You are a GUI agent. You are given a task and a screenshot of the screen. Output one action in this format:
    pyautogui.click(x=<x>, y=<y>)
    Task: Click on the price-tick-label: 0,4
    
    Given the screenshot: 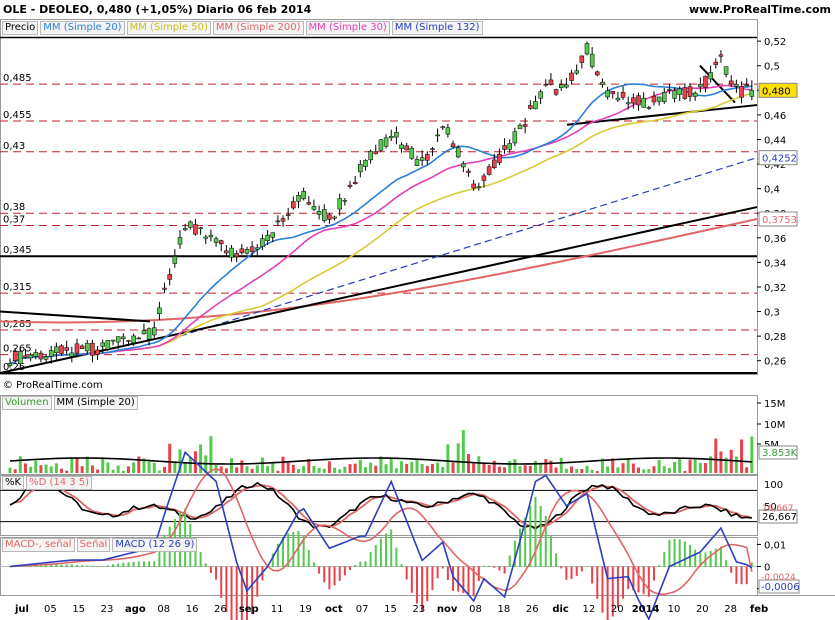 What is the action you would take?
    pyautogui.click(x=772, y=190)
    